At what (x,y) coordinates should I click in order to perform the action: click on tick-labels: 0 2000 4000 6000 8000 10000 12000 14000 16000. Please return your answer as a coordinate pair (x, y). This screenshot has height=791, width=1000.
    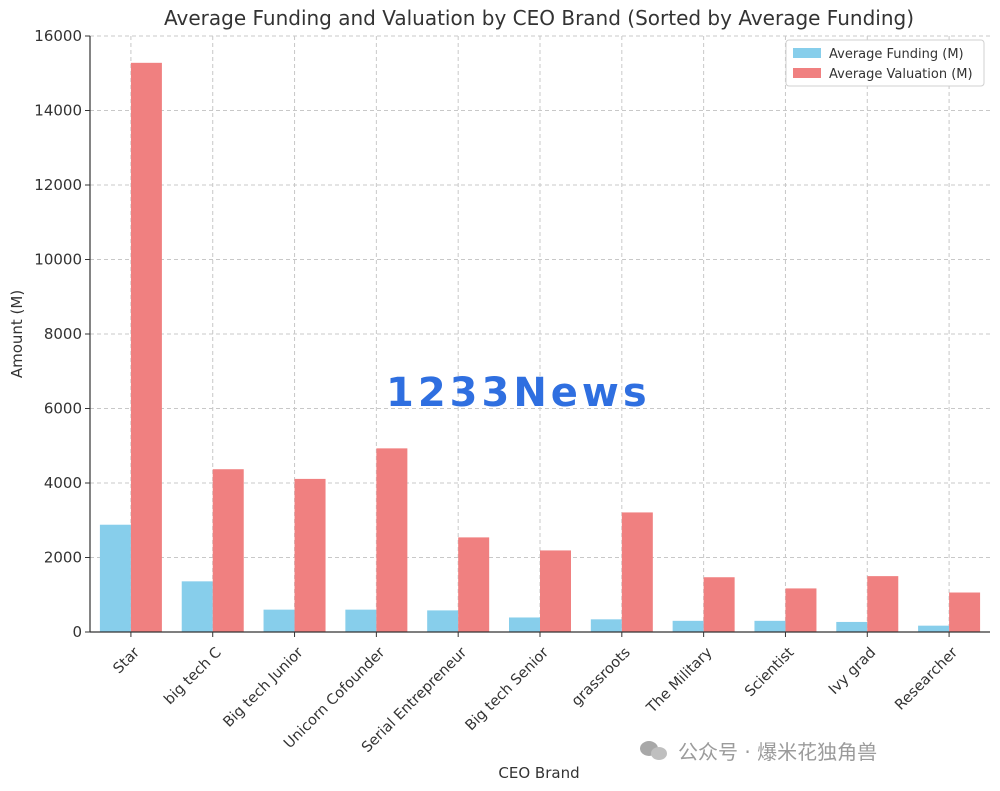
    Looking at the image, I should click on (58, 334).